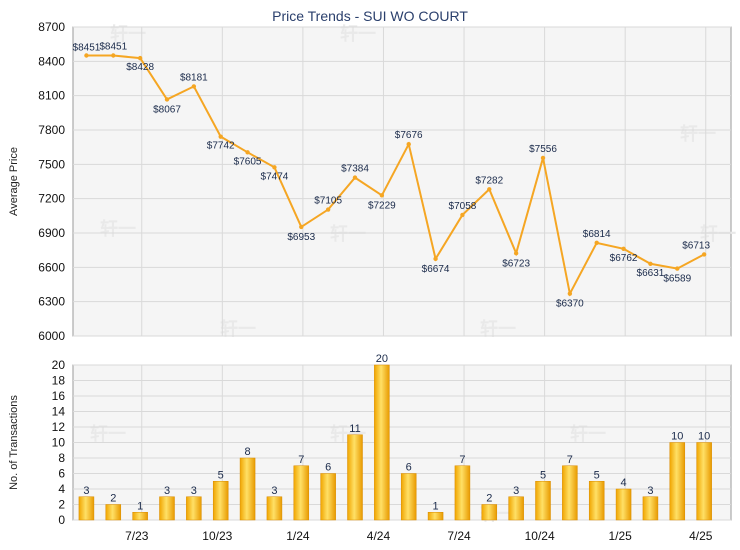 This screenshot has height=550, width=740. Describe the element at coordinates (51, 302) in the screenshot. I see `price-y-tick-label: 6300` at that location.